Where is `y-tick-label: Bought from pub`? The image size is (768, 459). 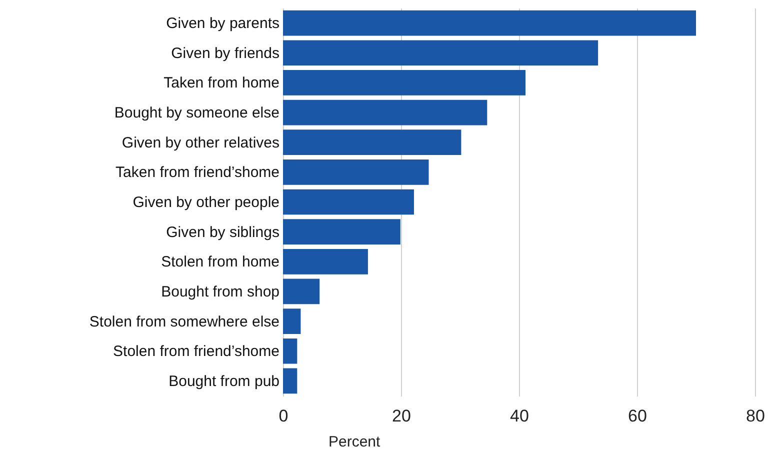 y-tick-label: Bought from pub is located at coordinates (224, 381).